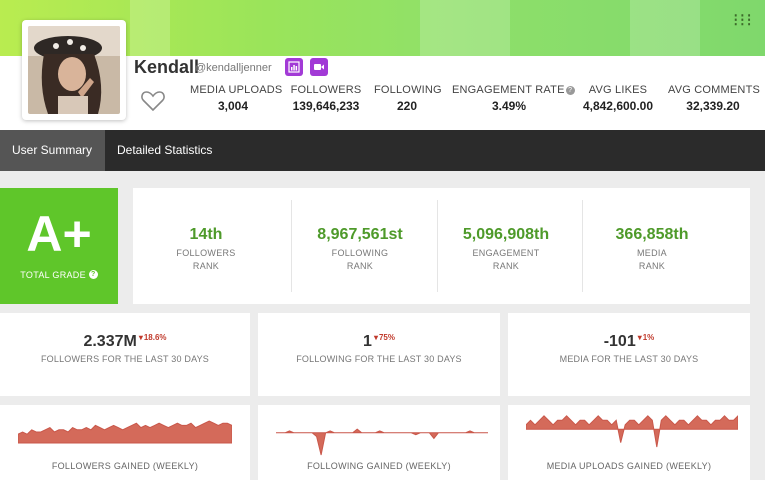 The width and height of the screenshot is (765, 480). I want to click on total-grade-label: TOTAL GRADE, so click(53, 275).